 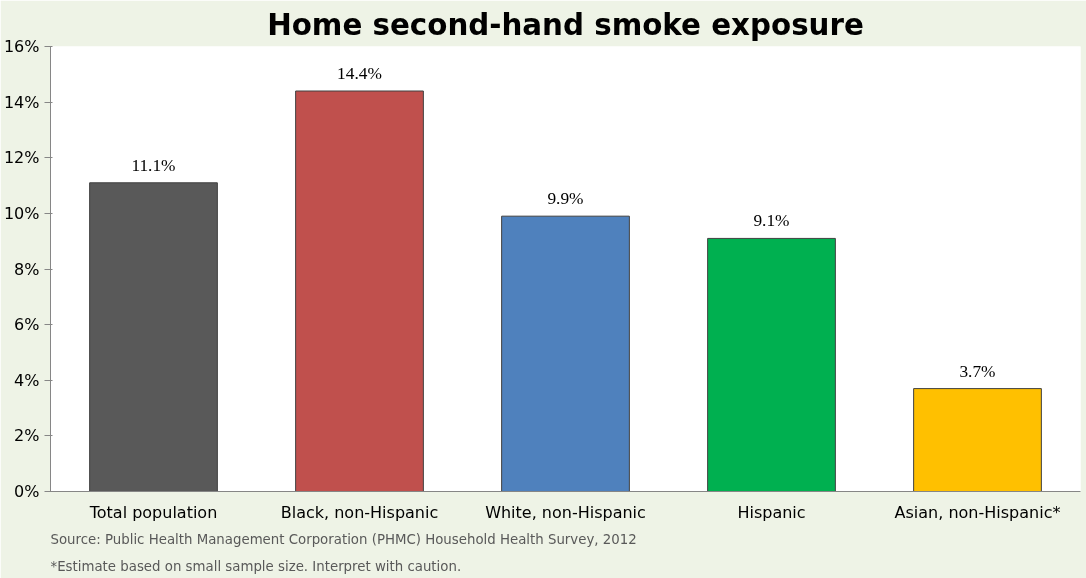 What do you see at coordinates (153, 165) in the screenshot?
I see `data-label: 11.1%` at bounding box center [153, 165].